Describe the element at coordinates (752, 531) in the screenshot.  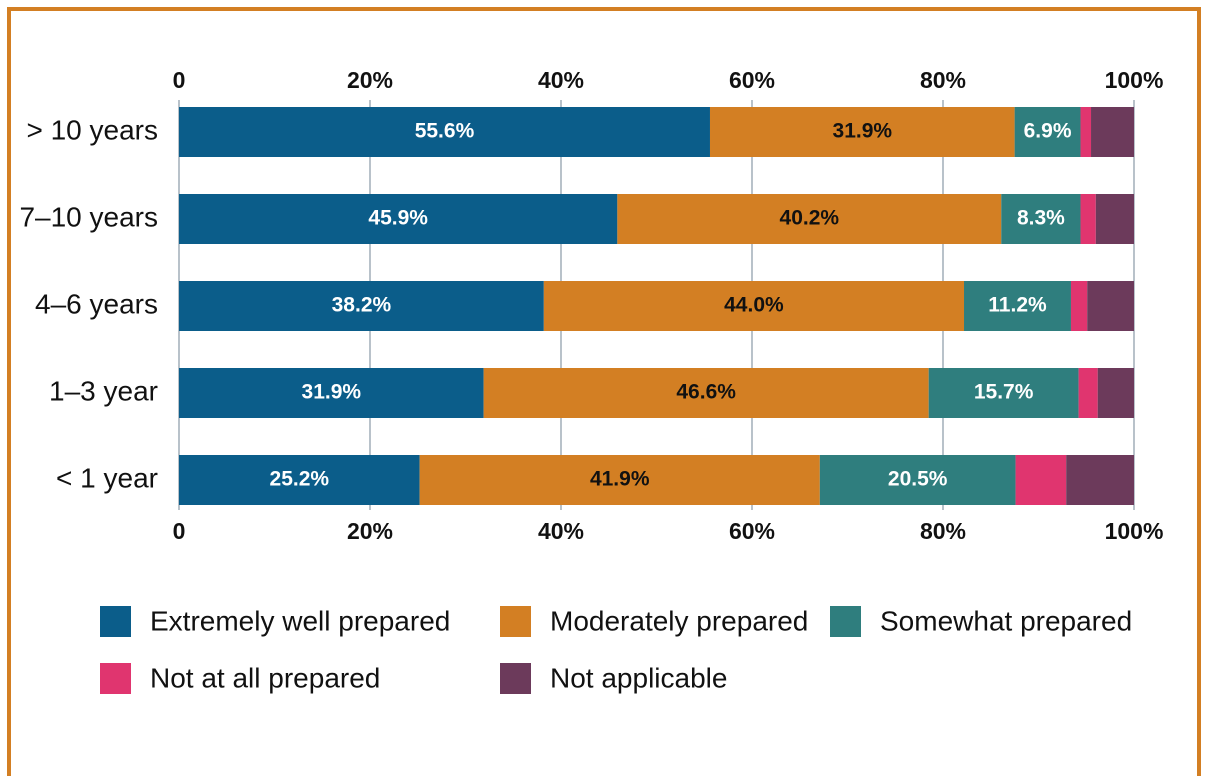
I see `x-tick-label-bottom: 60%` at that location.